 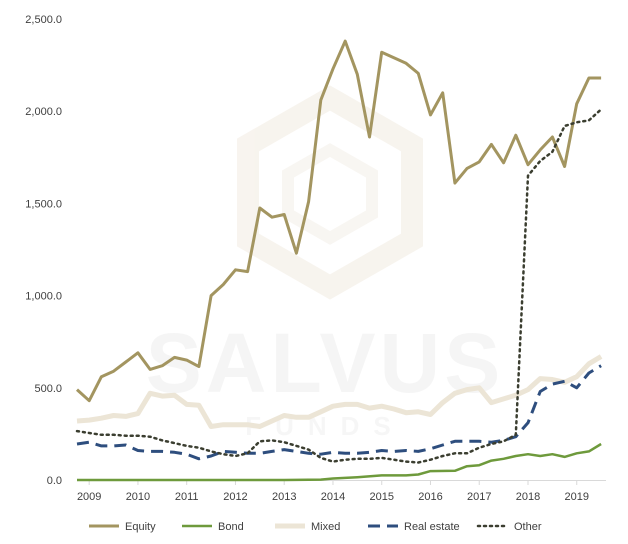 What do you see at coordinates (187, 497) in the screenshot?
I see `x-tick-label: 2011` at bounding box center [187, 497].